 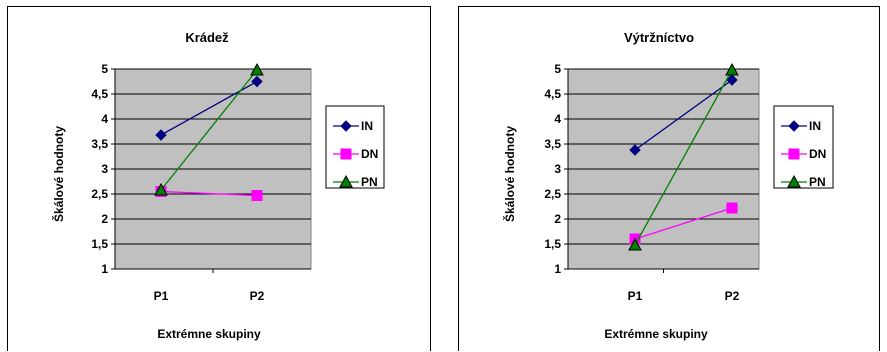 What do you see at coordinates (207, 37) in the screenshot?
I see `chart-title: Krádež` at bounding box center [207, 37].